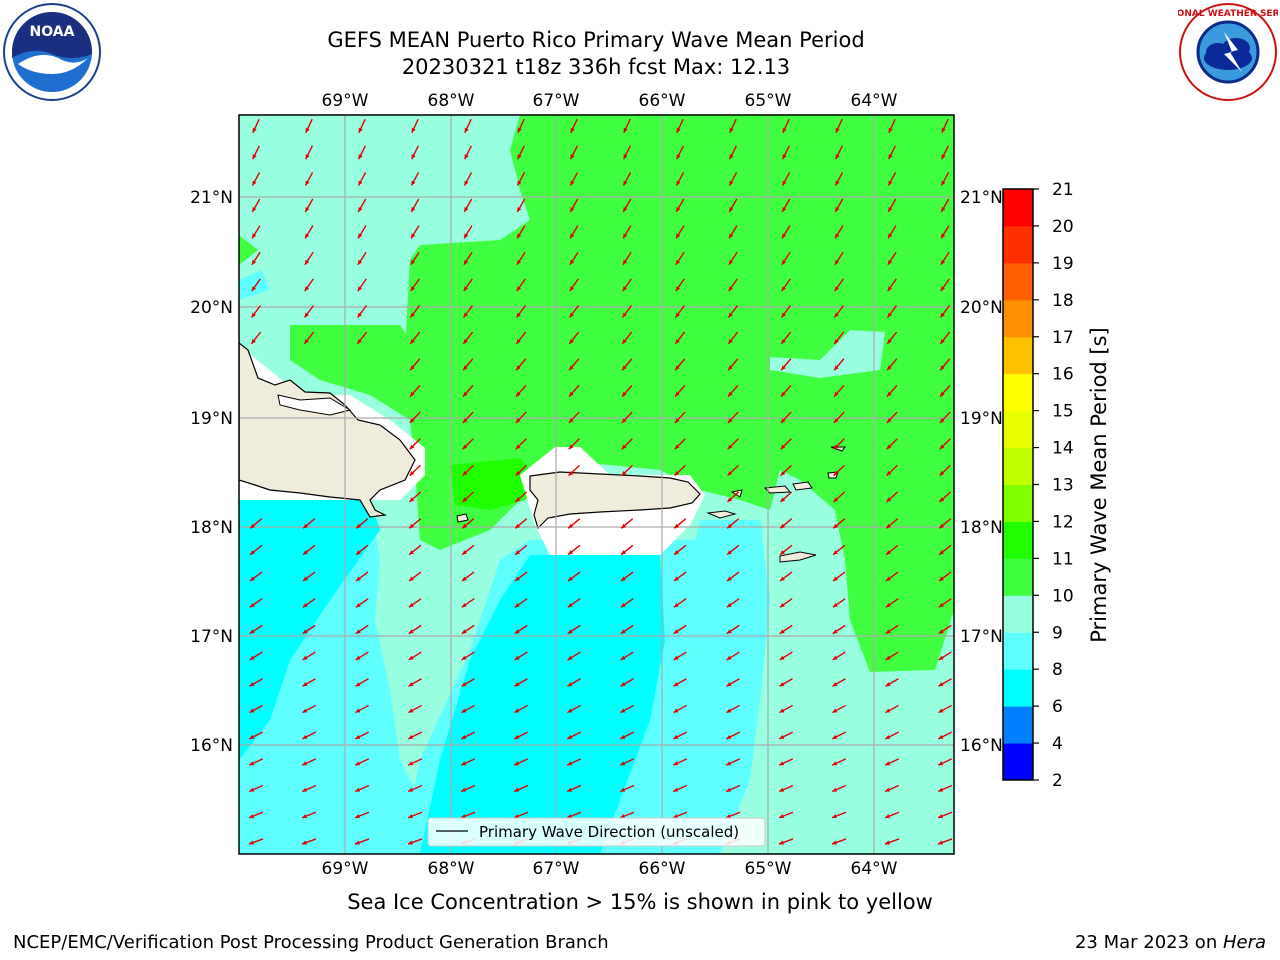 This screenshot has height=960, width=1280. Describe the element at coordinates (1170, 942) in the screenshot. I see `footer-date: 23 Mar 2023 on Hera` at that location.